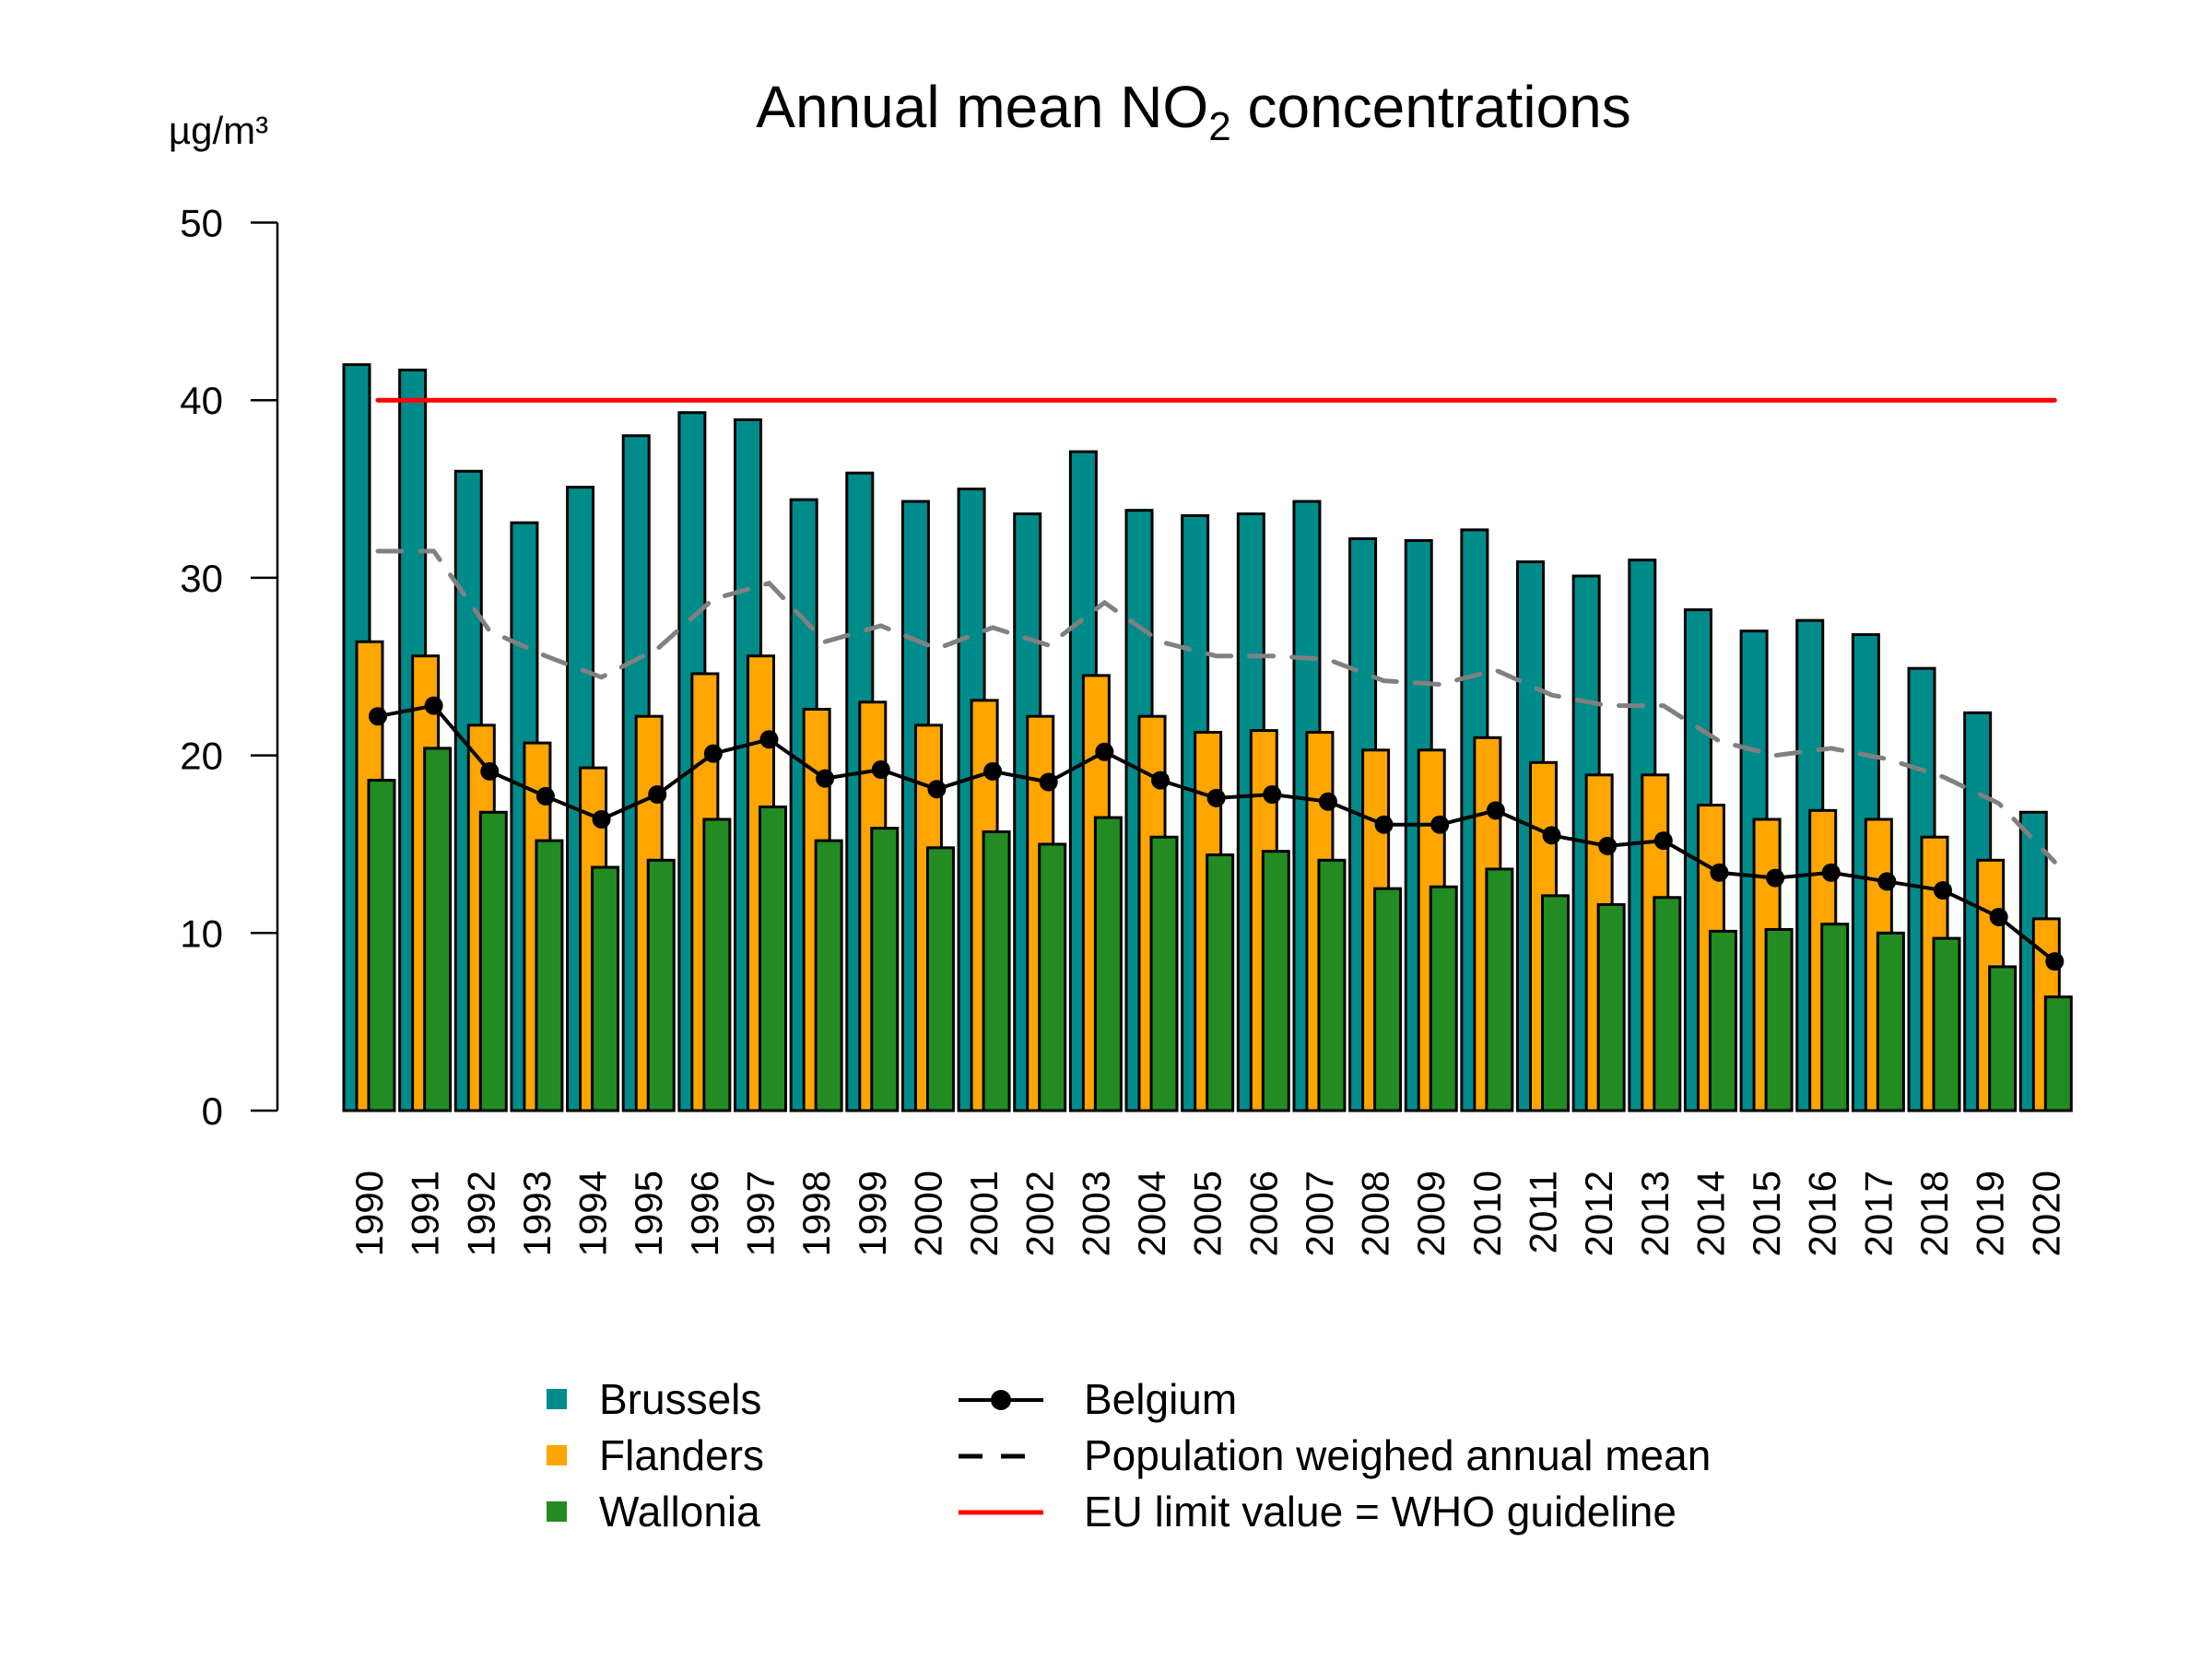  Describe the element at coordinates (1890, 1021) in the screenshot. I see `bar-wallonia-2017` at that location.